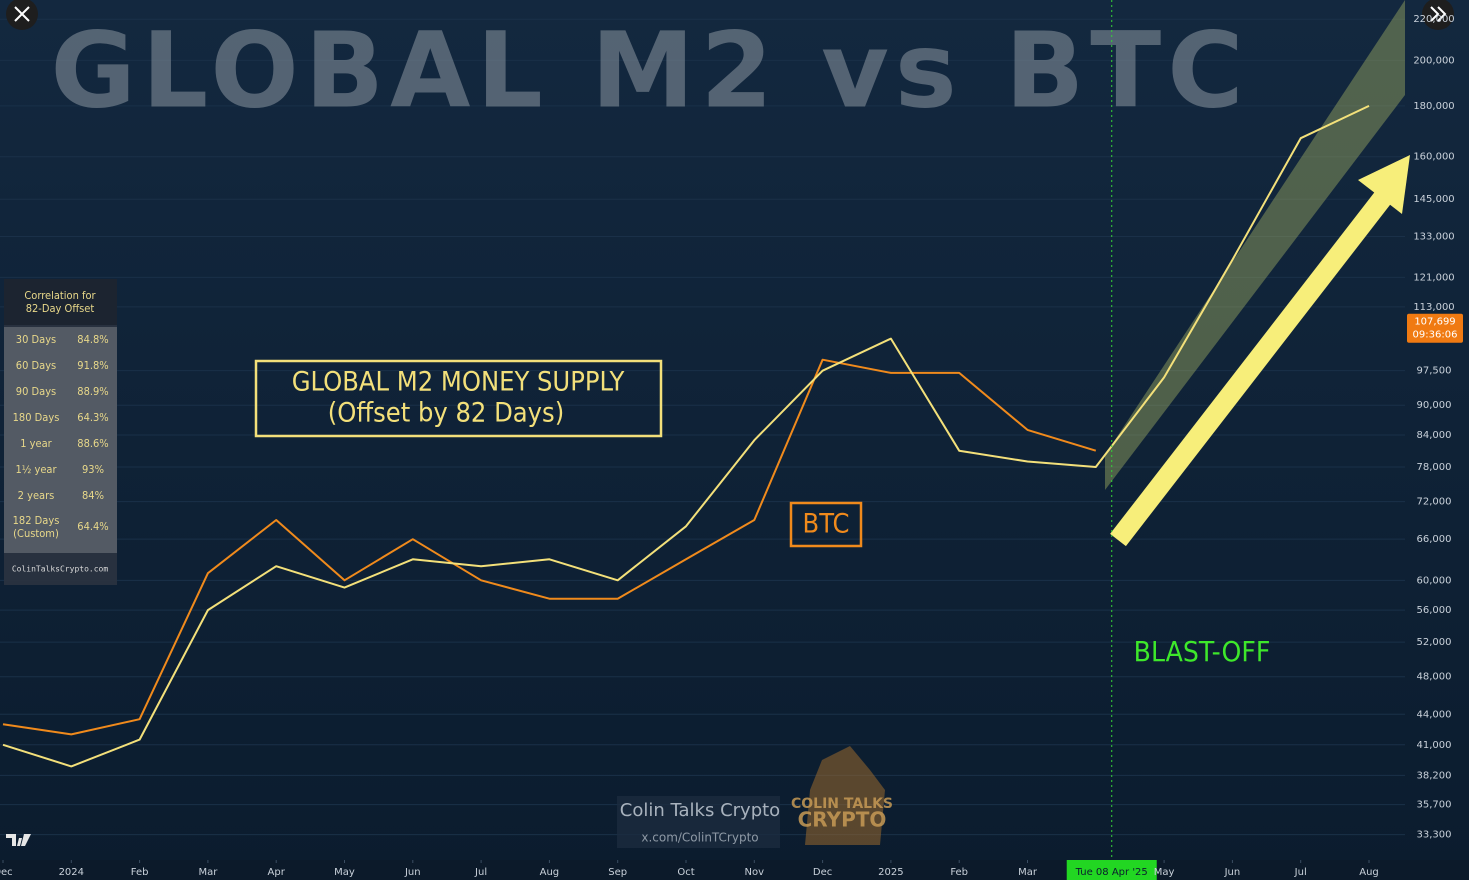 The width and height of the screenshot is (1469, 880). What do you see at coordinates (446, 413) in the screenshot?
I see `m2-sublabel: (Offset by 82 Days)` at bounding box center [446, 413].